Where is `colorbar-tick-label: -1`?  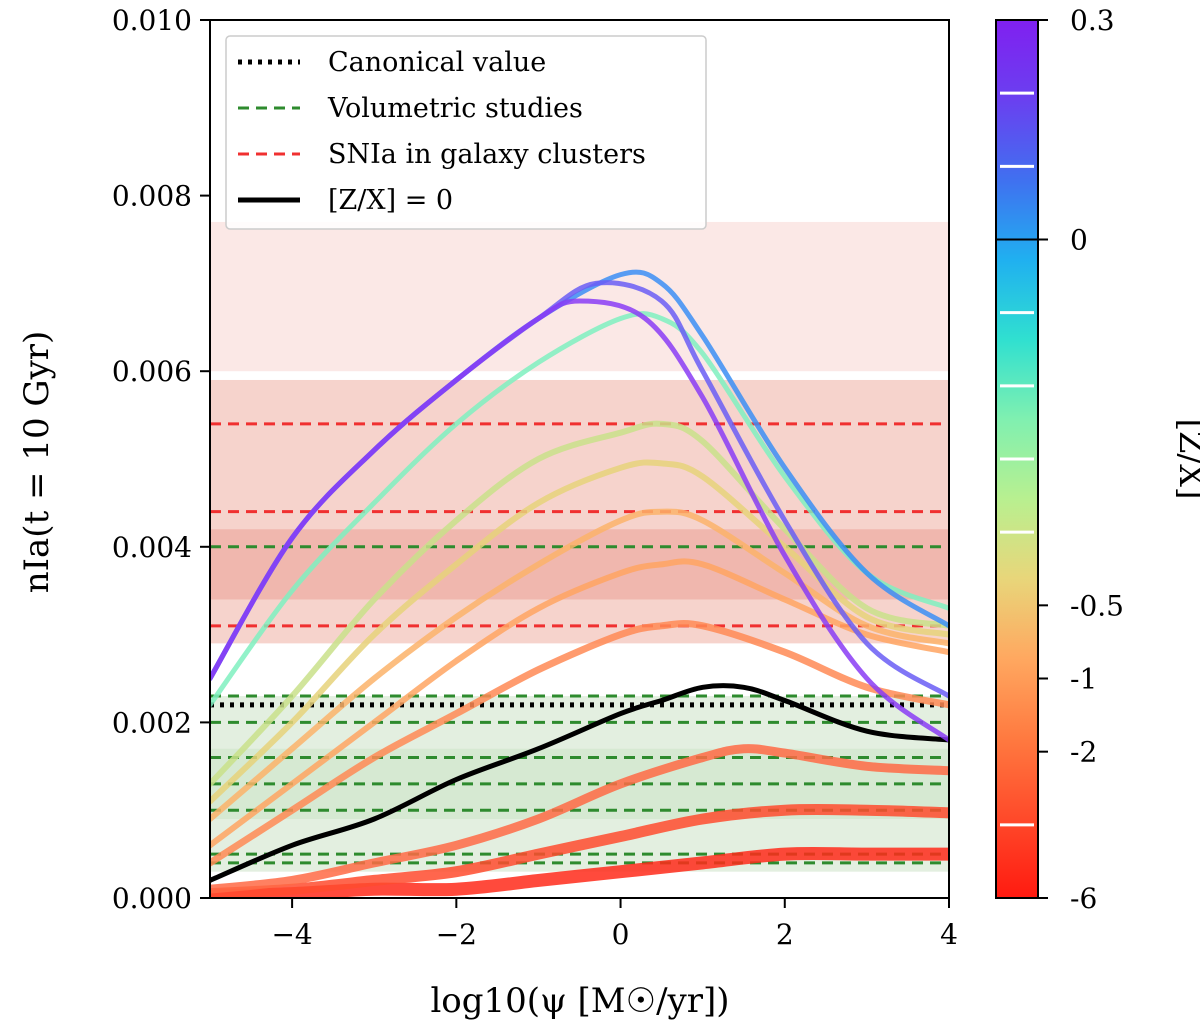
colorbar-tick-label: -1 is located at coordinates (1083, 679).